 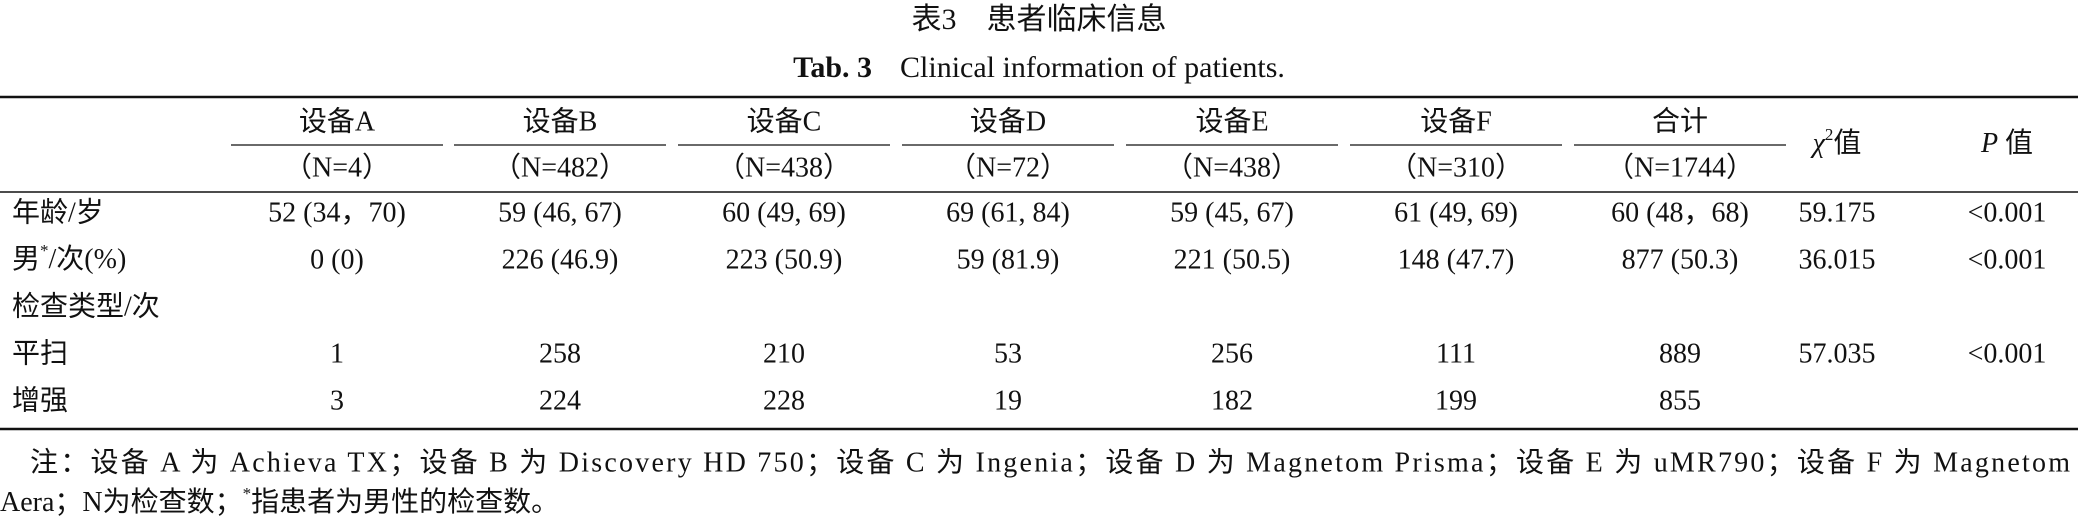 What do you see at coordinates (58, 212) in the screenshot?
I see `row-label: 年龄/岁` at bounding box center [58, 212].